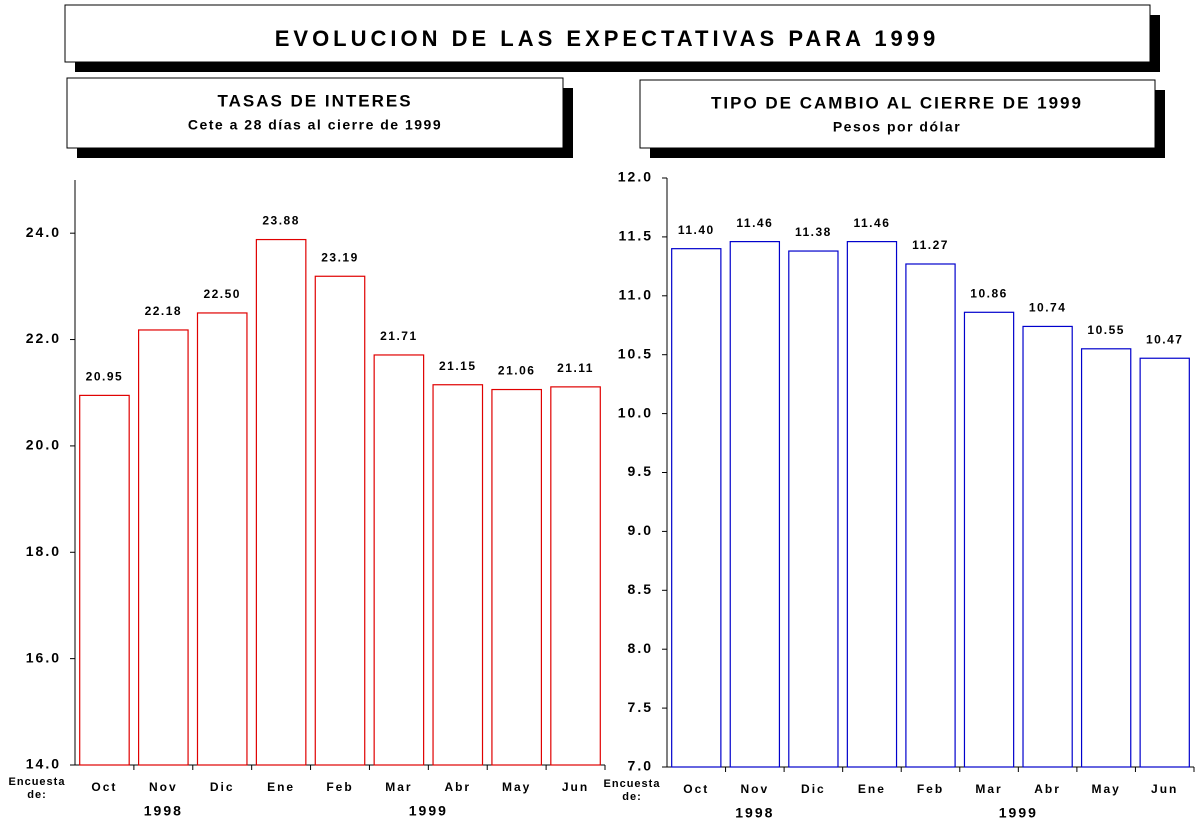 The width and height of the screenshot is (1196, 820). Describe the element at coordinates (1106, 330) in the screenshot. I see `value-label: 10.55` at that location.